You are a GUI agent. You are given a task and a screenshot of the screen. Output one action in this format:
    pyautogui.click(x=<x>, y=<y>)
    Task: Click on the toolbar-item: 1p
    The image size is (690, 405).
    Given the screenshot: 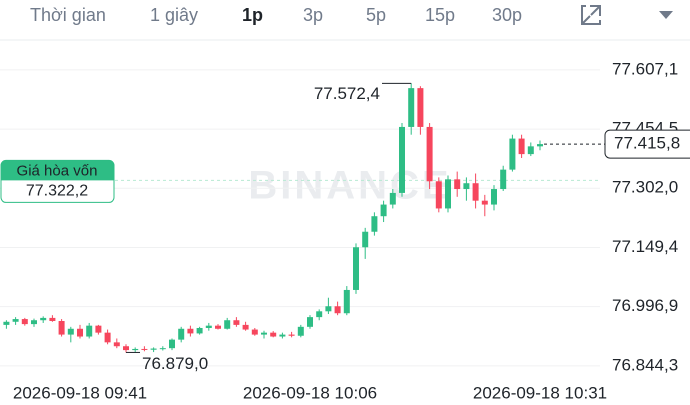 What is the action you would take?
    pyautogui.click(x=252, y=15)
    